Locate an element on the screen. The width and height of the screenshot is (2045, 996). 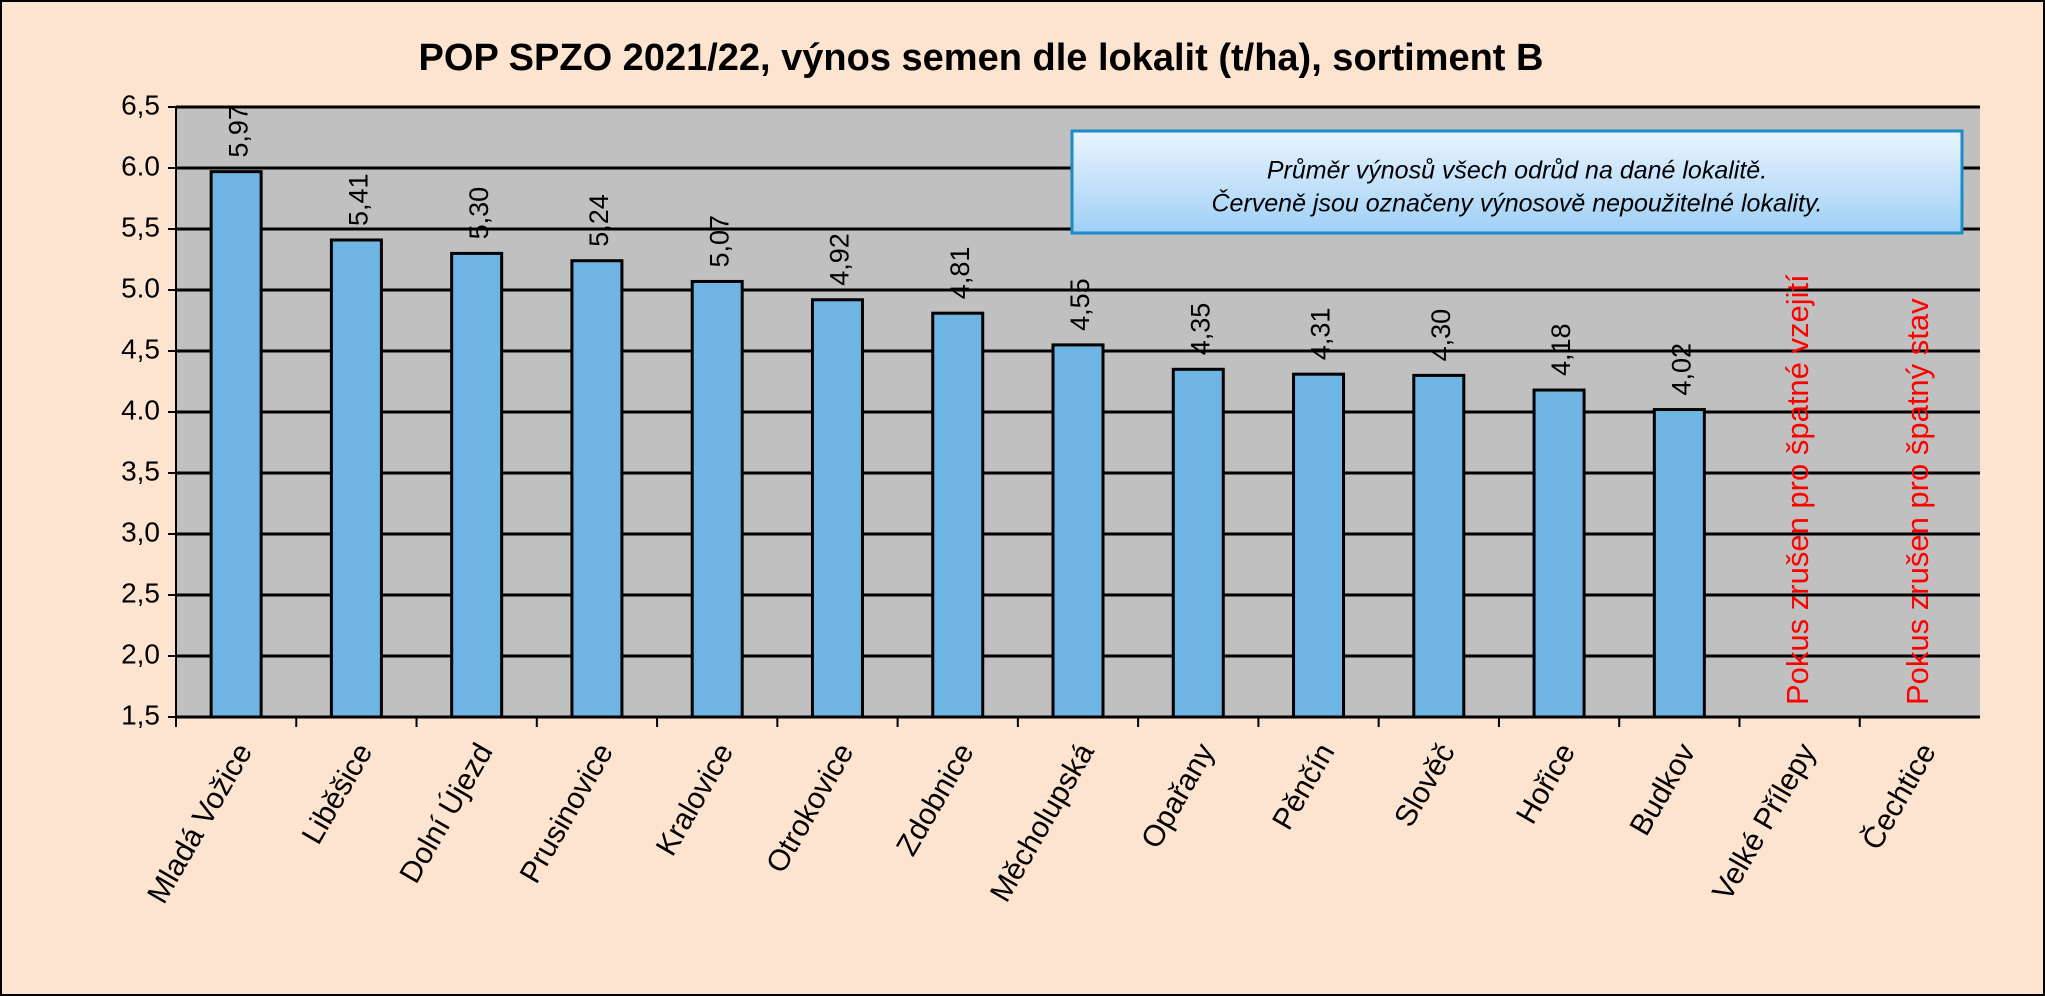
value-label: 4,35 is located at coordinates (1200, 329).